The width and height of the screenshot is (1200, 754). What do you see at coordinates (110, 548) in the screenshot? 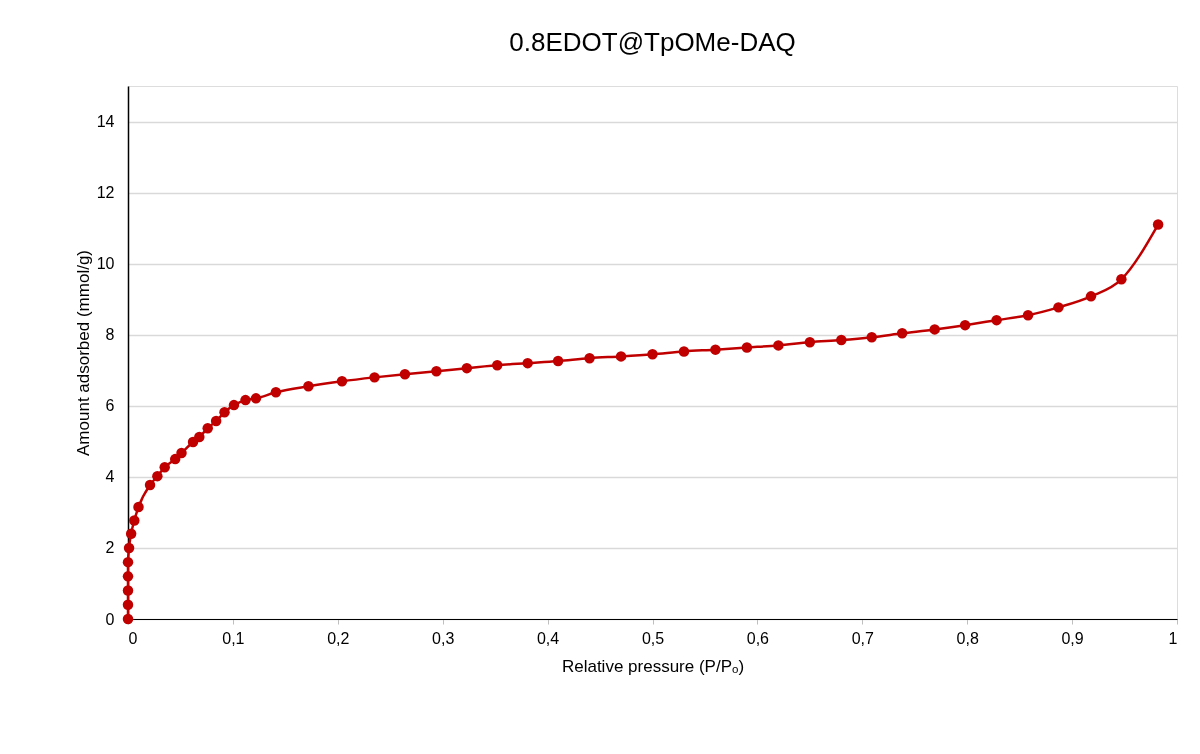
I see `y-tick-label: 2` at bounding box center [110, 548].